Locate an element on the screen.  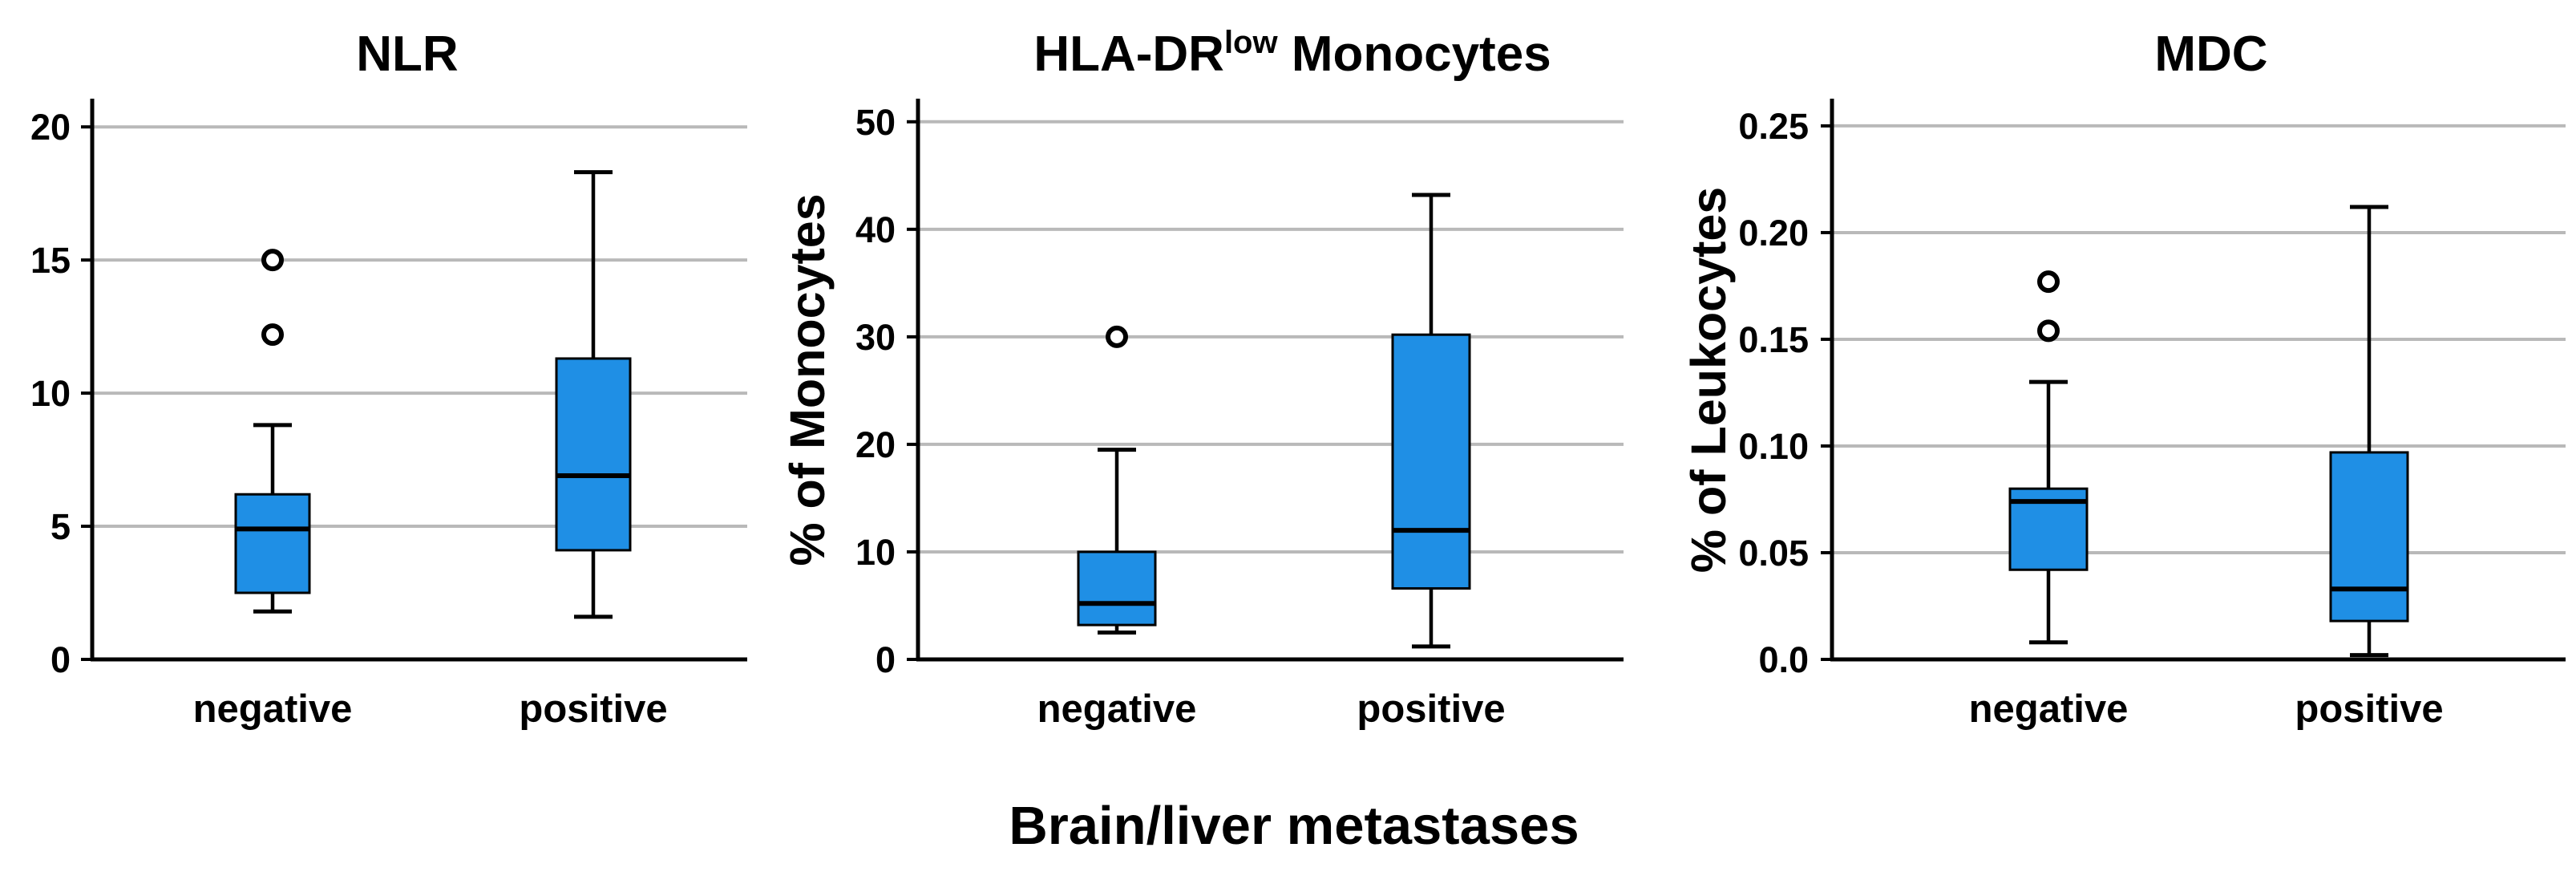
panel-title: NLR is located at coordinates (407, 54).